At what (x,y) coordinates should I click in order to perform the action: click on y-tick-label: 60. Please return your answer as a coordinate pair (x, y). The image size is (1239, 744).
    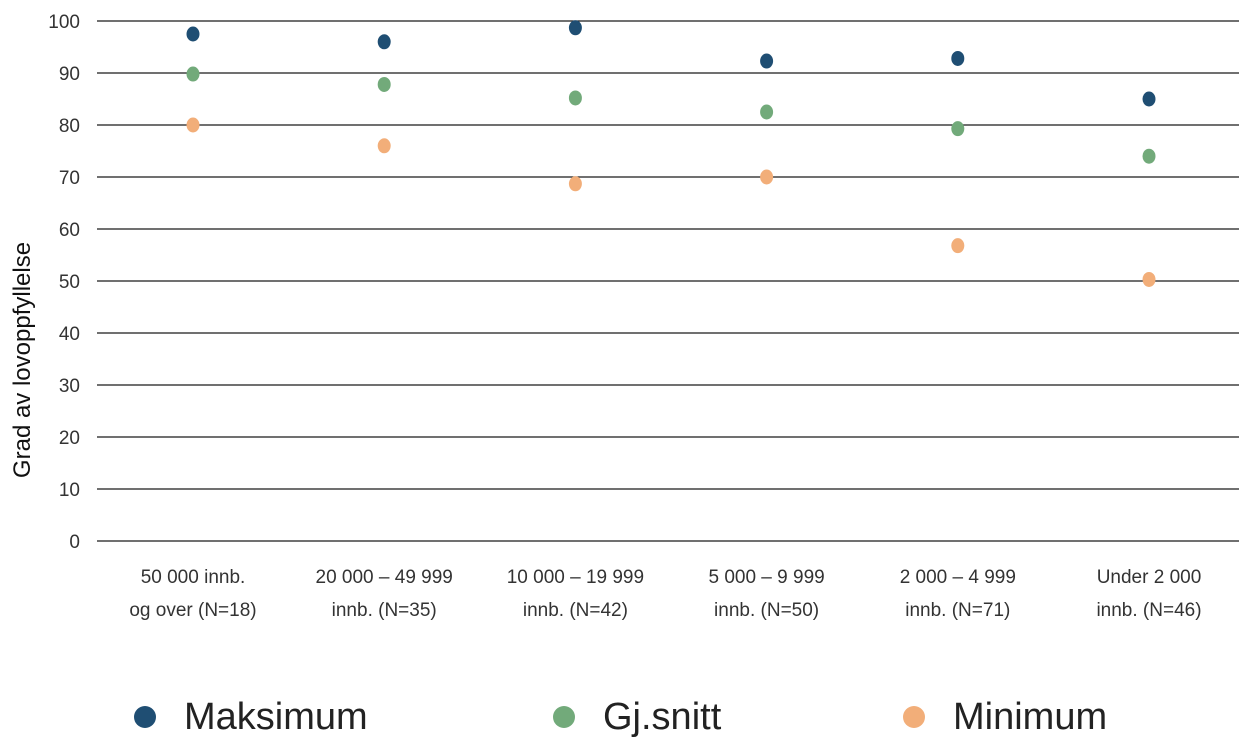
    Looking at the image, I should click on (69, 230).